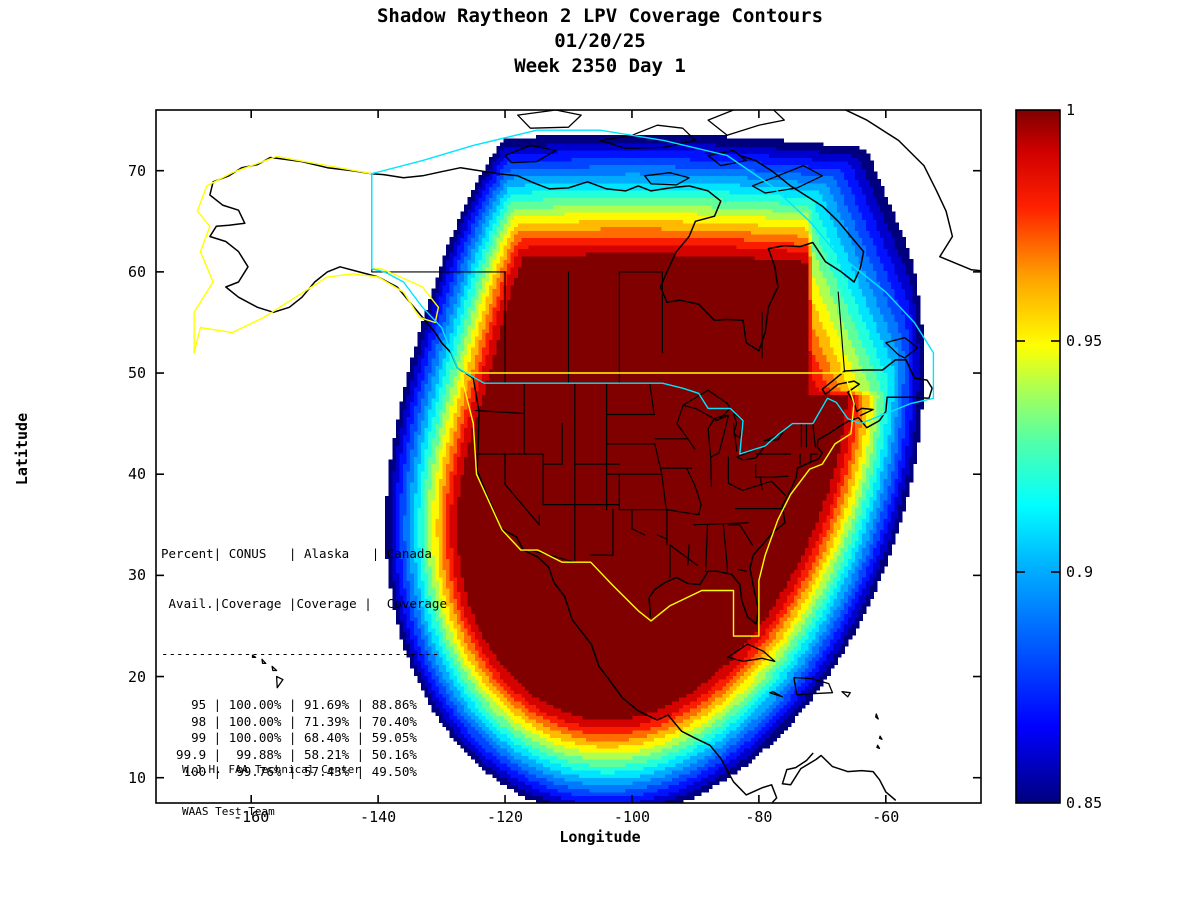 Image resolution: width=1200 pixels, height=900 pixels. What do you see at coordinates (885, 817) in the screenshot?
I see `x-tick-label: -60` at bounding box center [885, 817].